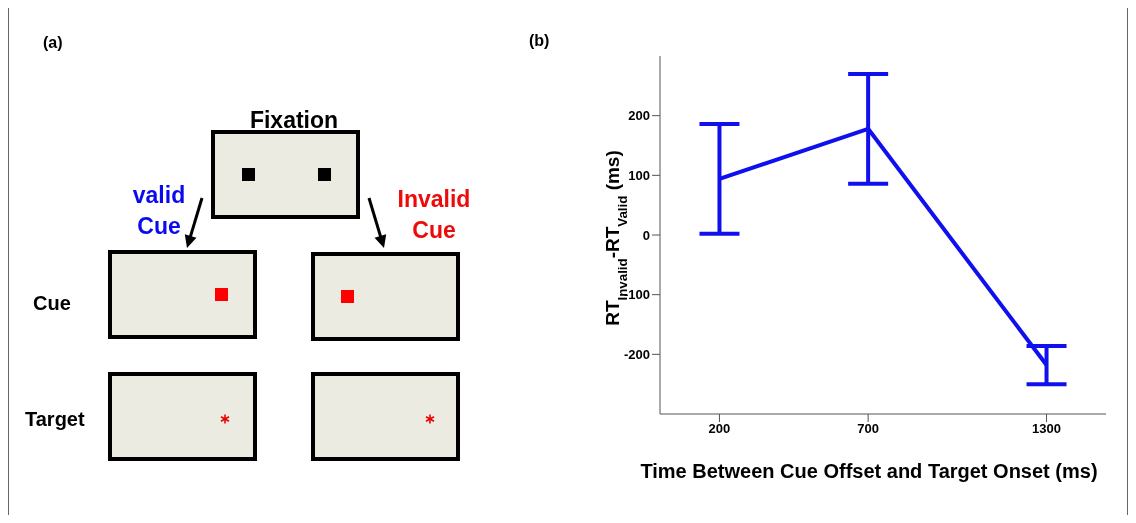 This screenshot has width=1136, height=523. Describe the element at coordinates (868, 429) in the screenshot. I see `x-tick-label: 700` at that location.